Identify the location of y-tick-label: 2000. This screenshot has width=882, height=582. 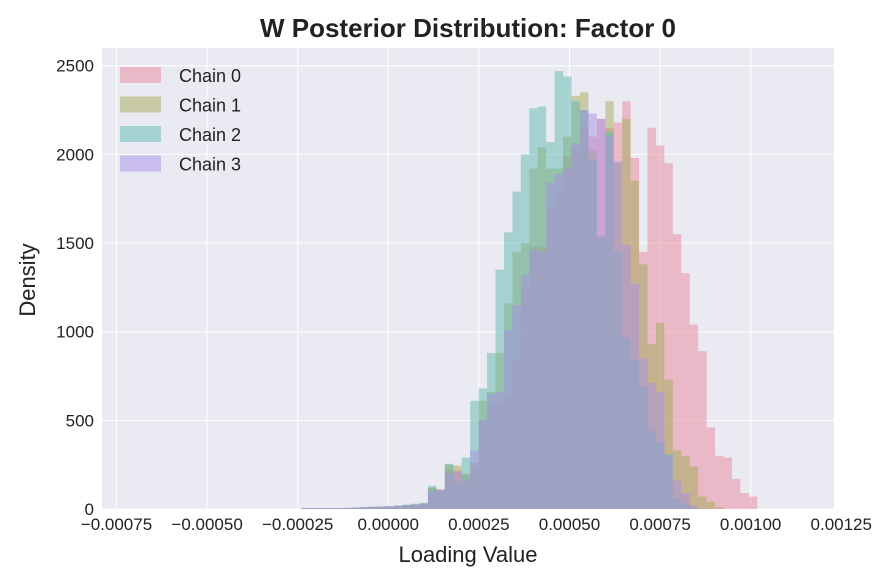
(75, 154).